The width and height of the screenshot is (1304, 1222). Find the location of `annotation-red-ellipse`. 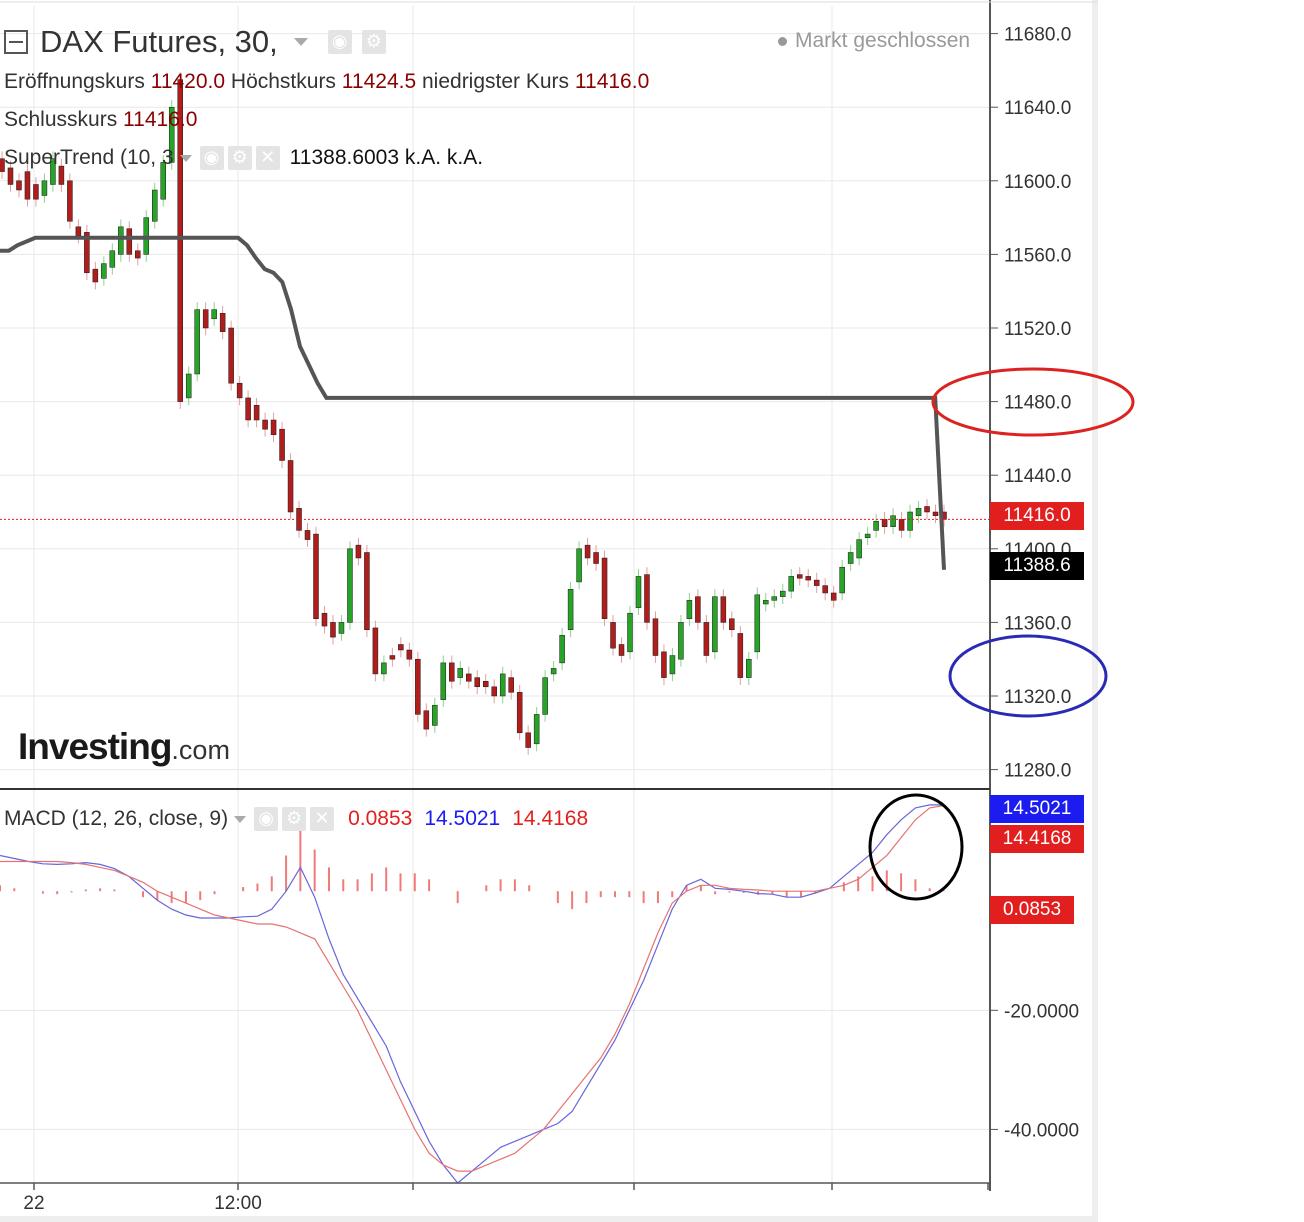

annotation-red-ellipse is located at coordinates (1033, 402).